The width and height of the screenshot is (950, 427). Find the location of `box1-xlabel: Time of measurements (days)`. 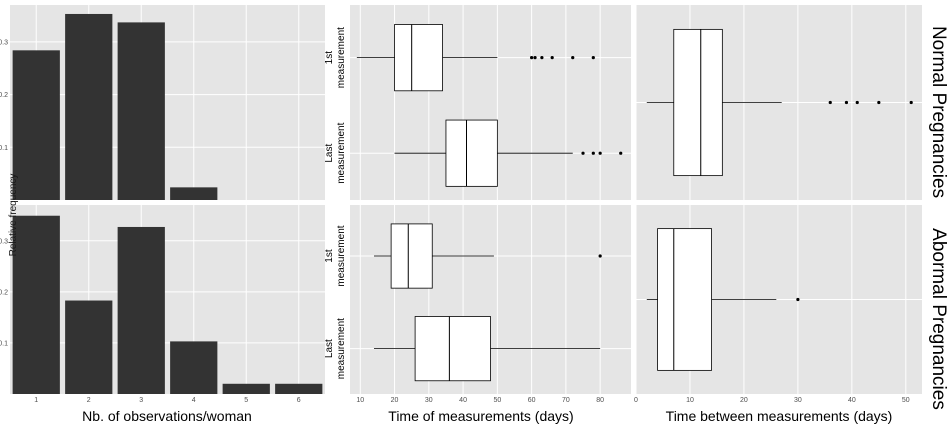

box1-xlabel: Time of measurements (days) is located at coordinates (480, 416).